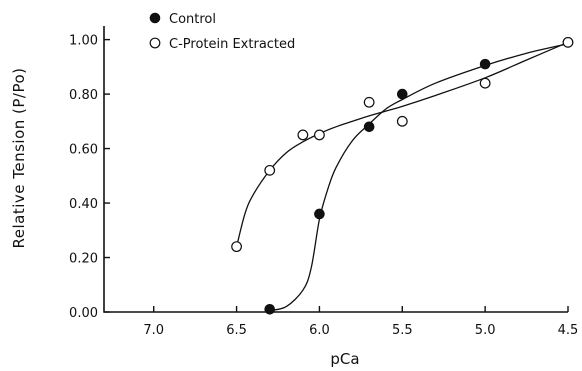 The width and height of the screenshot is (582, 371). Describe the element at coordinates (568, 330) in the screenshot. I see `x-tick-label: 4.5` at that location.